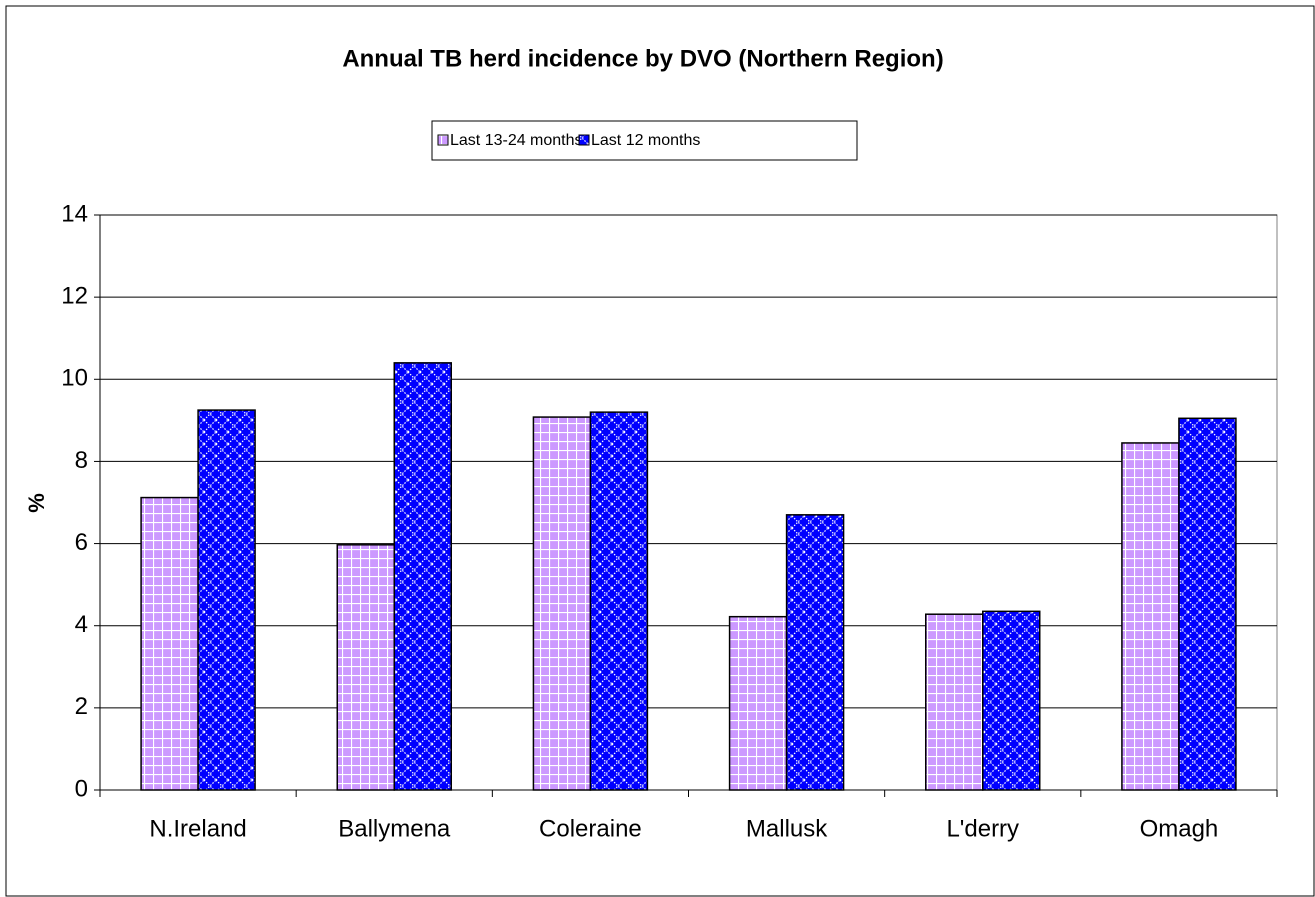  Describe the element at coordinates (74, 295) in the screenshot. I see `y-tick-label: 12` at that location.